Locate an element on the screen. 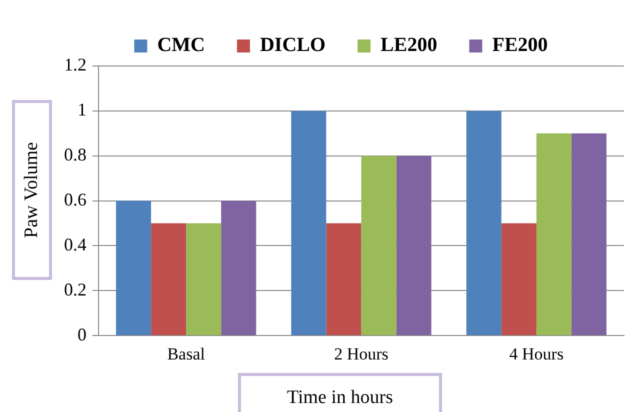 The image size is (628, 412). y-tick-label: 1 is located at coordinates (82, 110).